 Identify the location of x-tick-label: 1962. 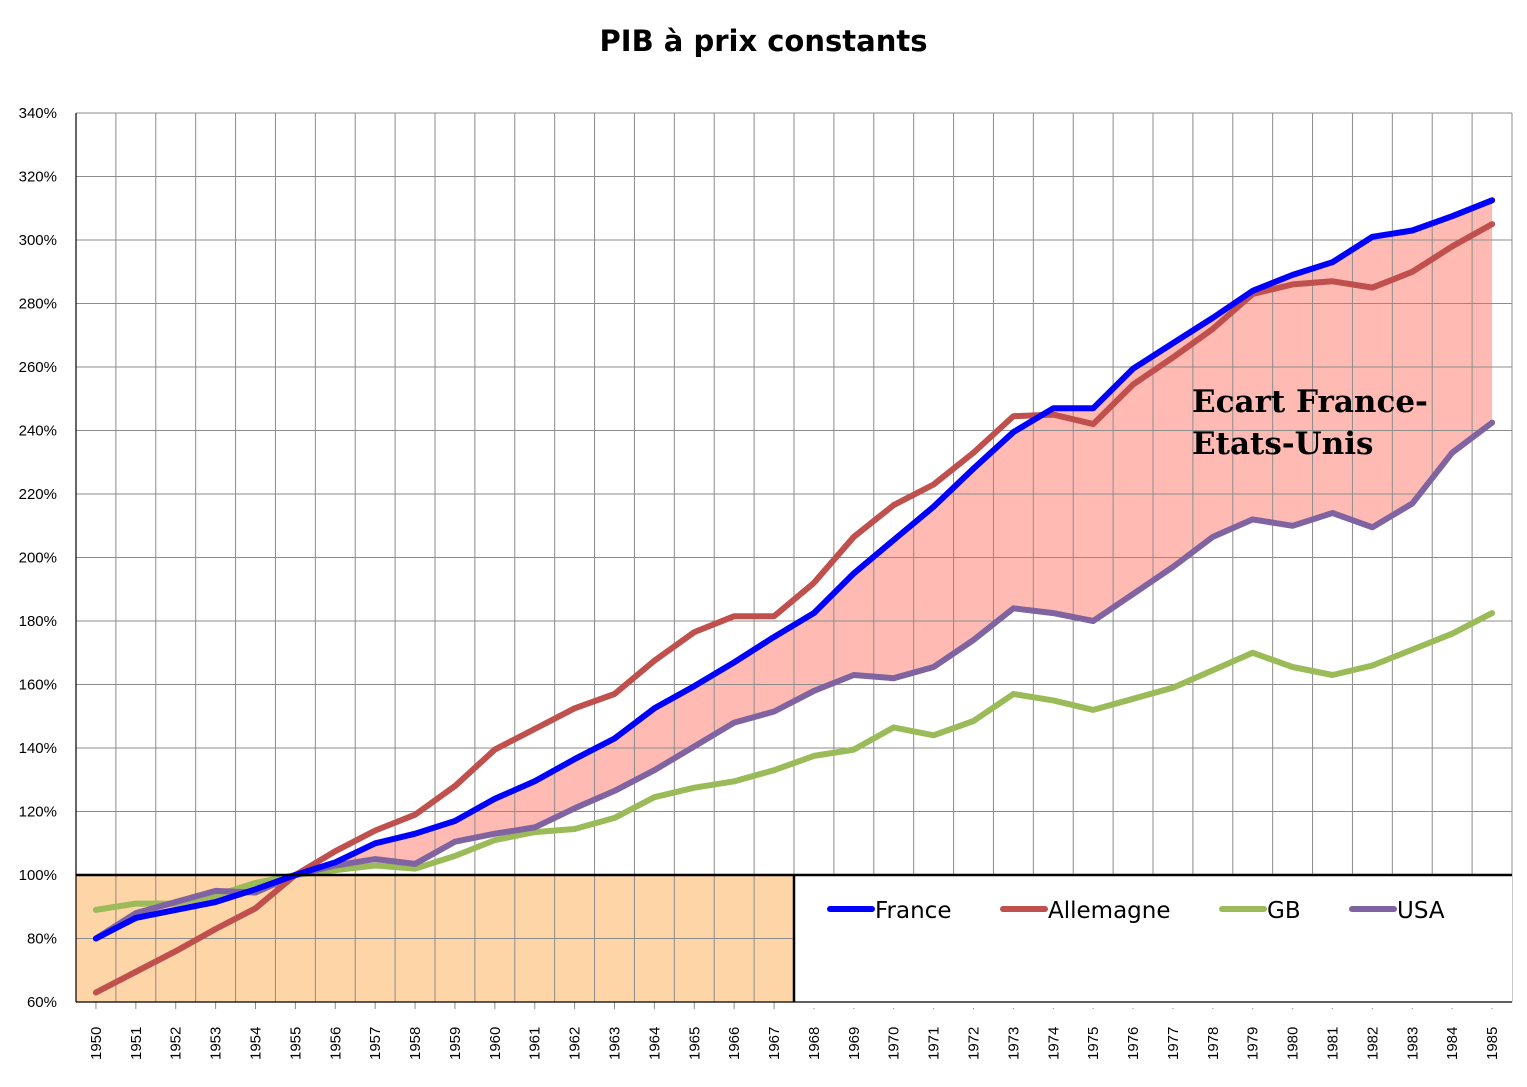
(575, 1043).